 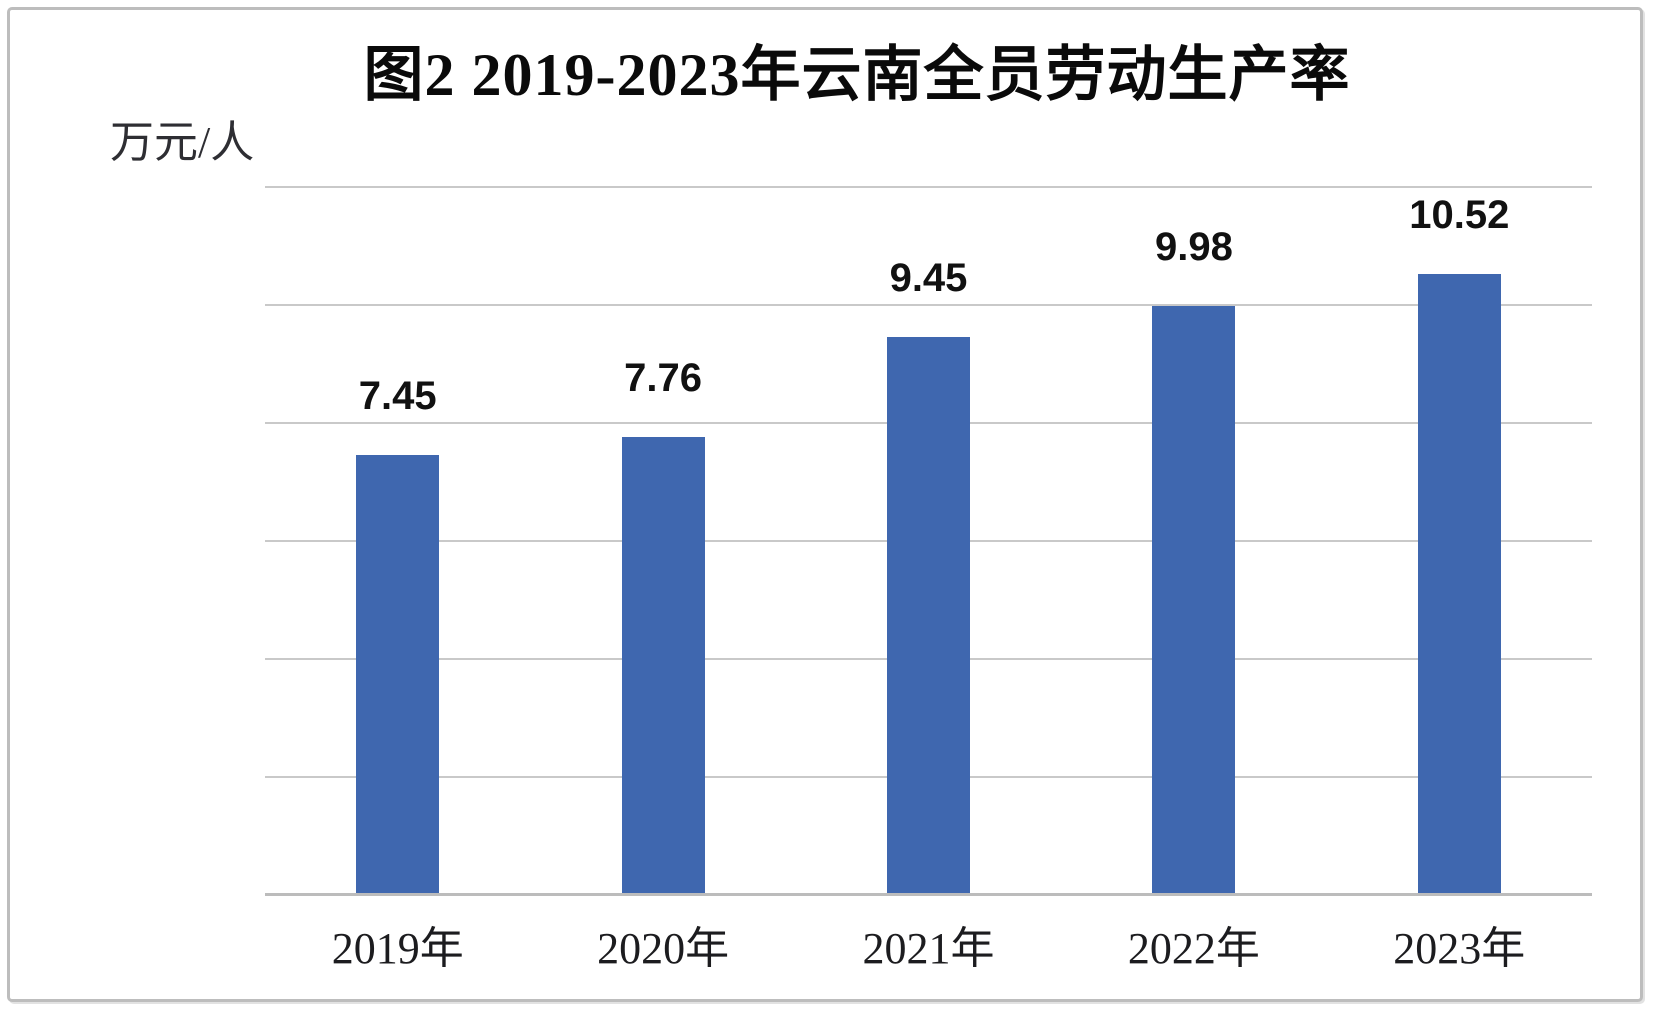 I want to click on bar-2021年, so click(x=928, y=616).